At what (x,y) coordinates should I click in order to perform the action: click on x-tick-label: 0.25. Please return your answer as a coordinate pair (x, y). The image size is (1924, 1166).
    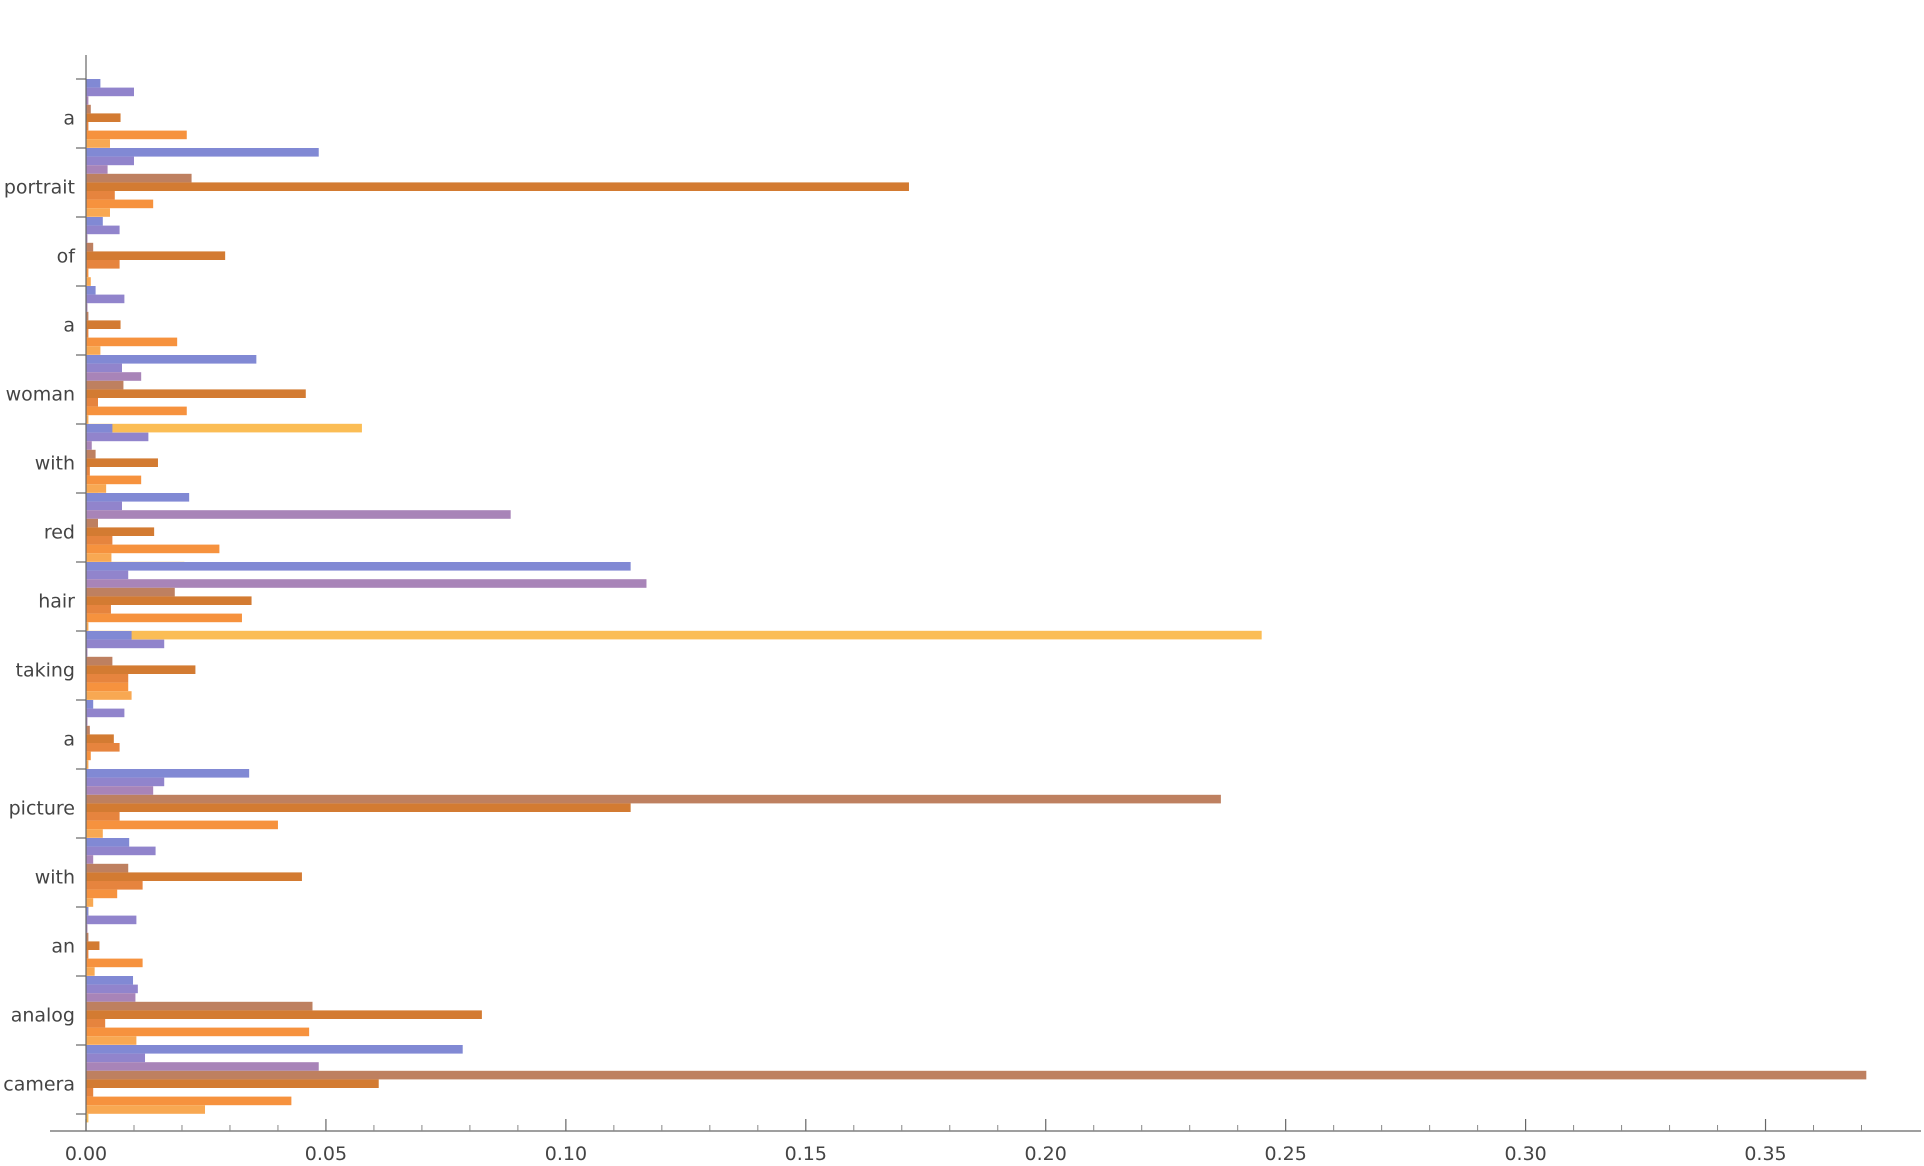
    Looking at the image, I should click on (1286, 1154).